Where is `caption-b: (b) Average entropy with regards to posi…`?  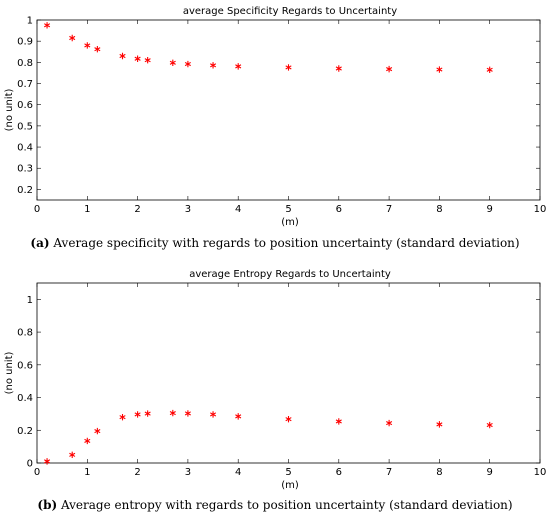 caption-b: (b) Average entropy with regards to posi… is located at coordinates (274, 505).